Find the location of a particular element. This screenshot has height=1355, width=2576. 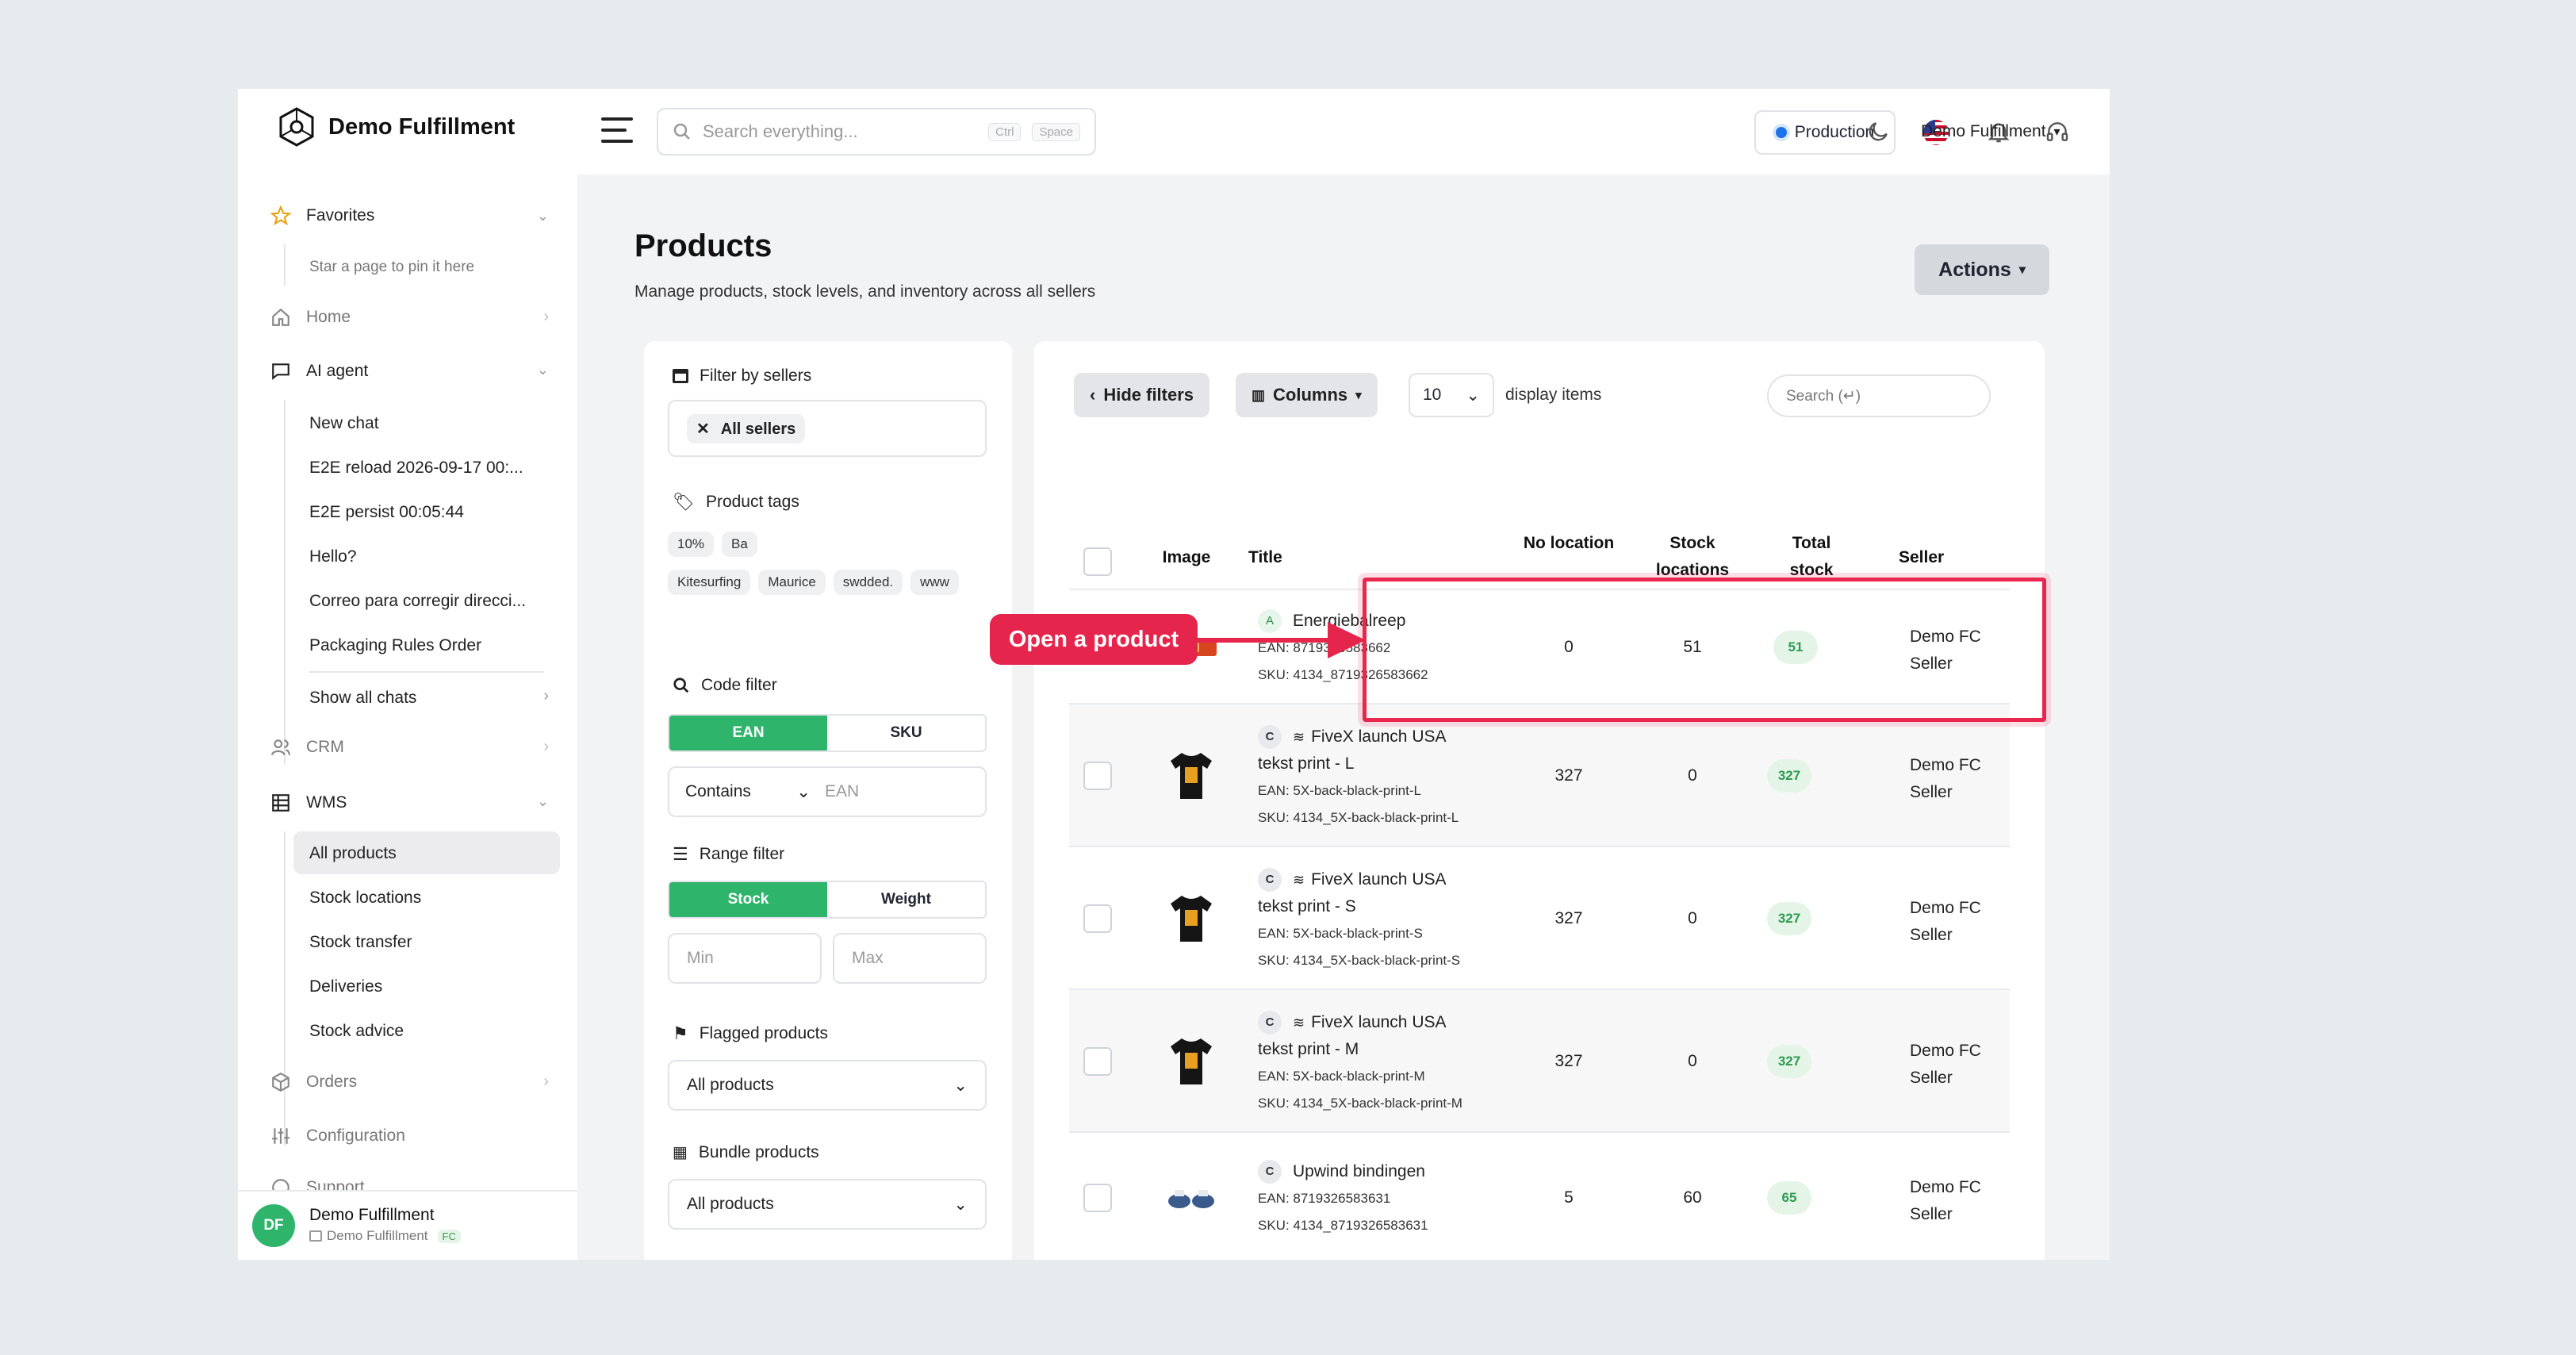

sidebar-item-wms: WMS is located at coordinates (309, 803).